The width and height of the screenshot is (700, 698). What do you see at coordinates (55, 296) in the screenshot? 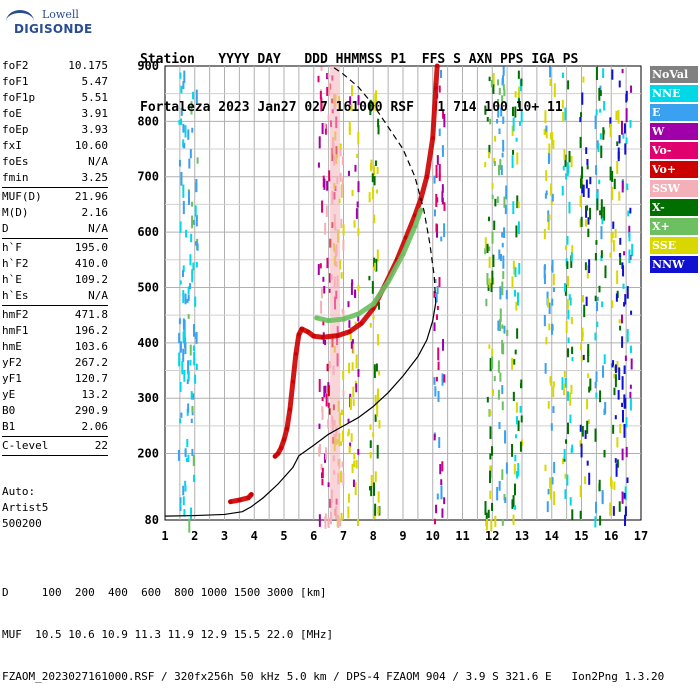
I see `param-row: h`Es N/A` at bounding box center [55, 296].